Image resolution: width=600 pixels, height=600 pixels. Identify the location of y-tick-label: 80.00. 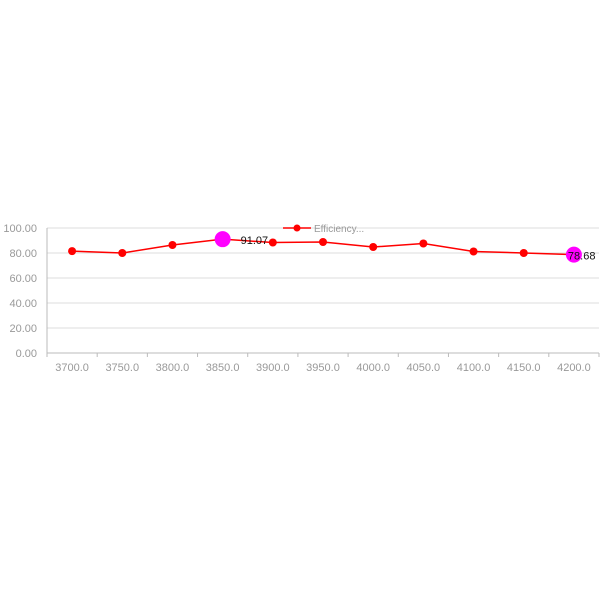
(23, 254).